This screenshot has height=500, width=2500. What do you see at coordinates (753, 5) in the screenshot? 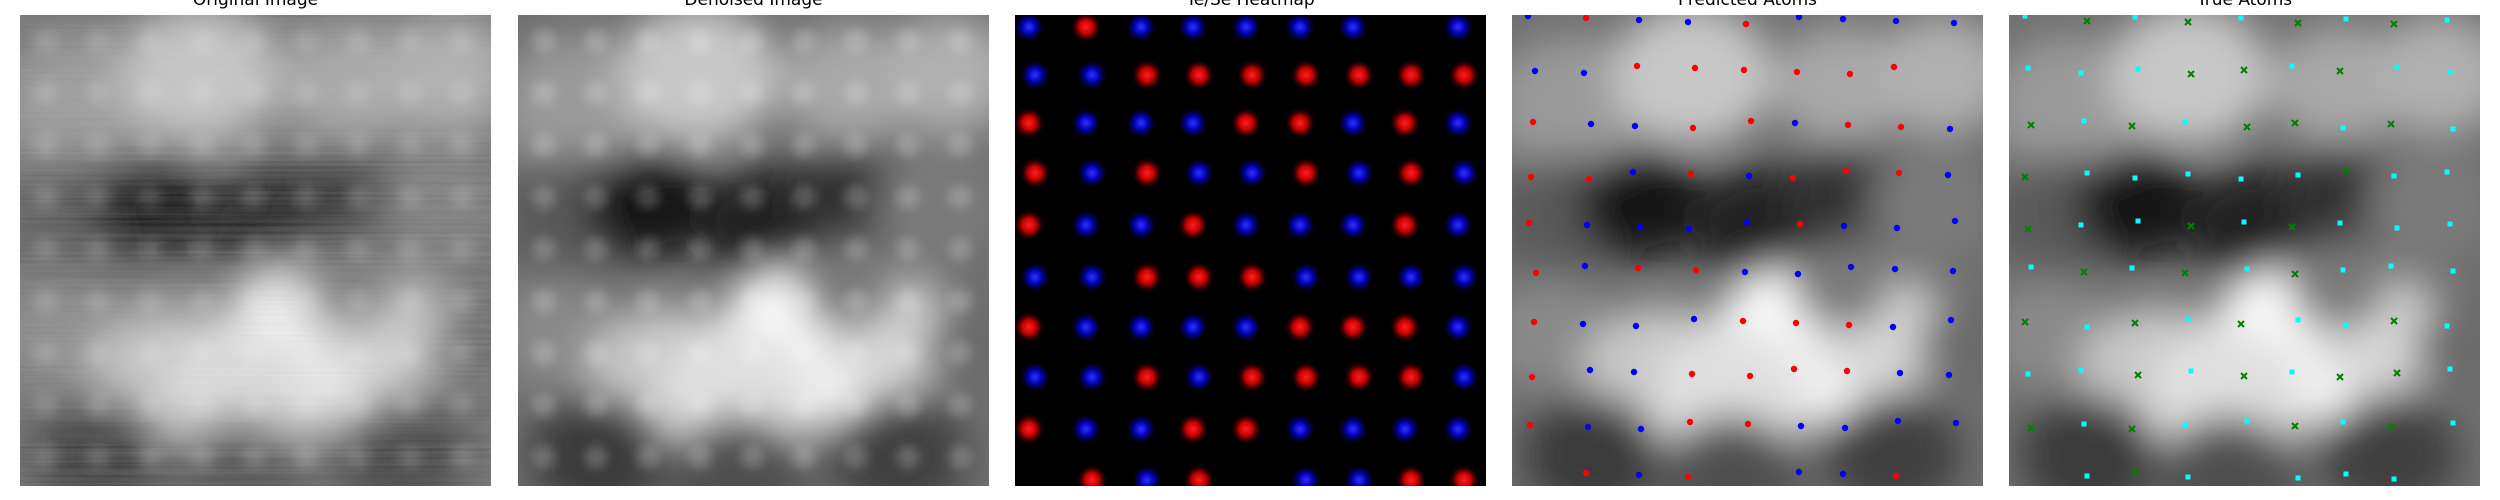
I see `panel-title-denoised: Denoised Image` at bounding box center [753, 5].